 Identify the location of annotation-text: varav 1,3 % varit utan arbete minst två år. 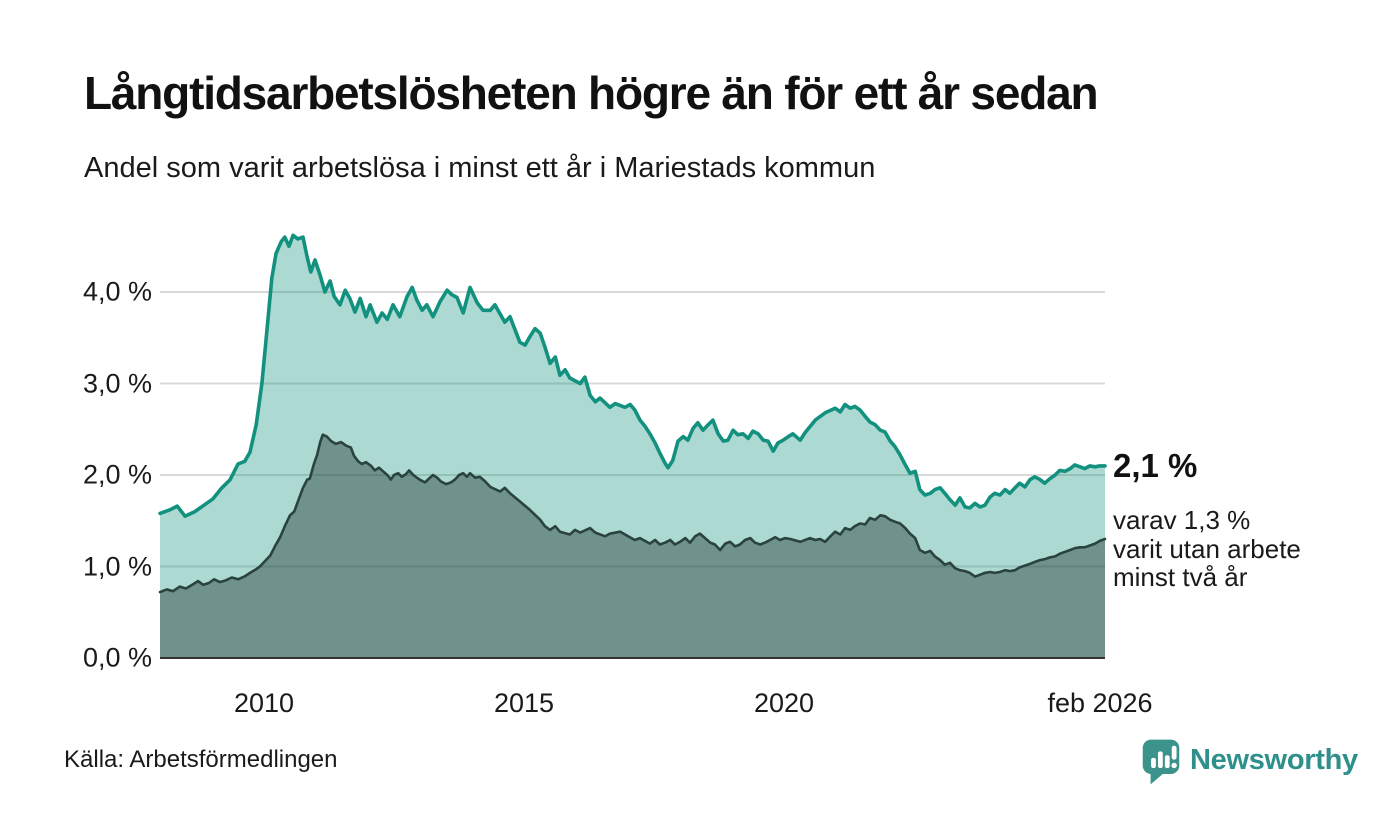
(1207, 549).